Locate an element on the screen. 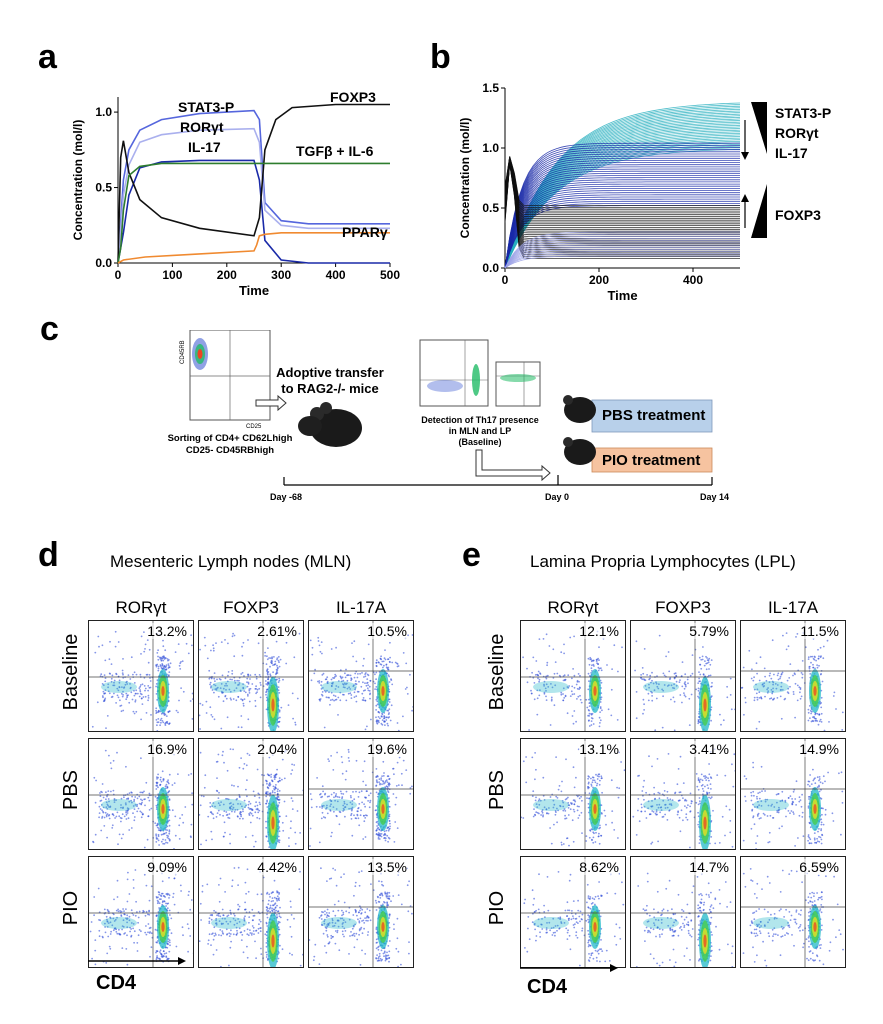 The image size is (883, 1024). b-y-tick-label: 1.5 is located at coordinates (490, 88).